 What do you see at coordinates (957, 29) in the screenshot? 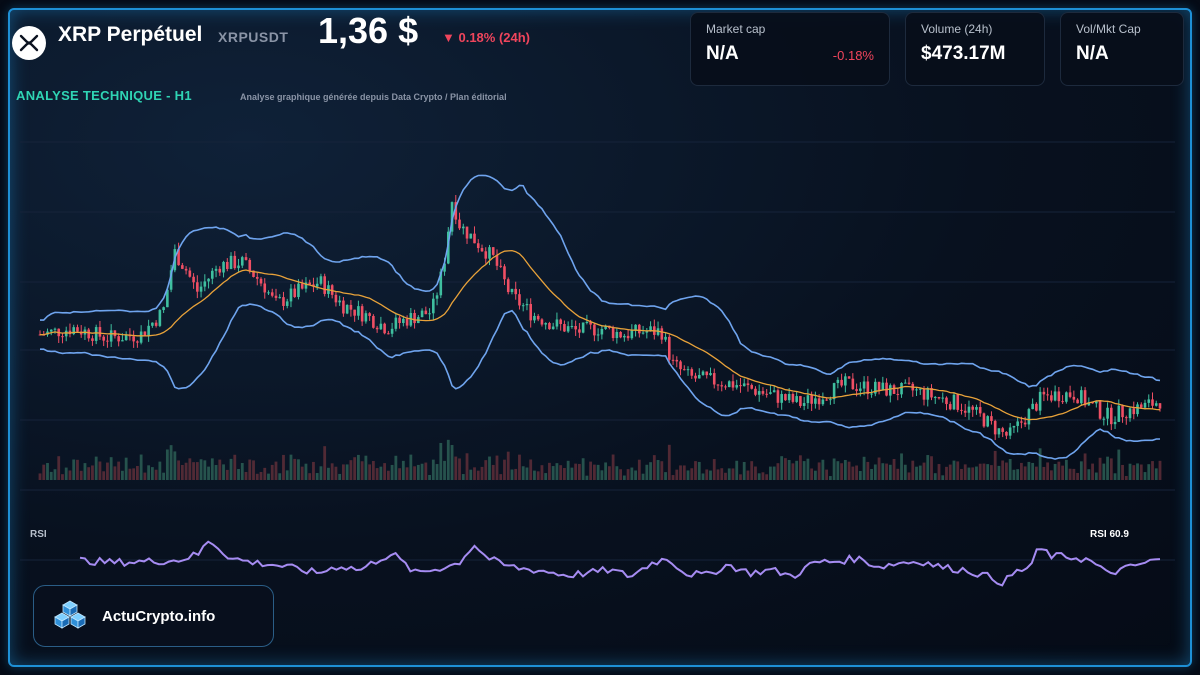
I see `stat-label: Volume (24h)` at bounding box center [957, 29].